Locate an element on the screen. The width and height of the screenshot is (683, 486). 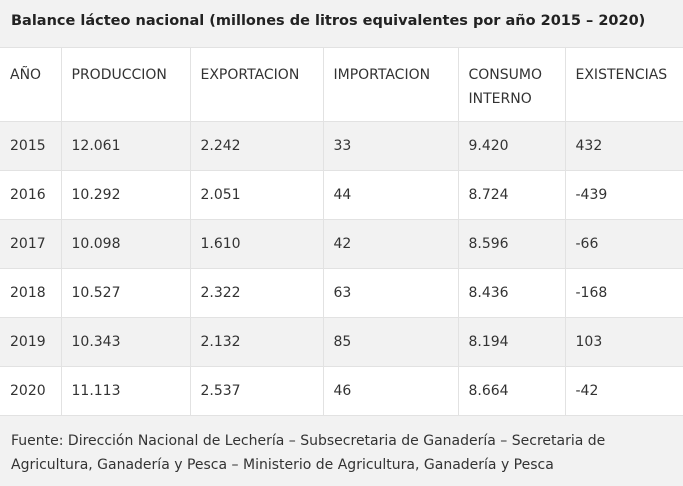
column-header: EXPORTACION is located at coordinates (256, 84).